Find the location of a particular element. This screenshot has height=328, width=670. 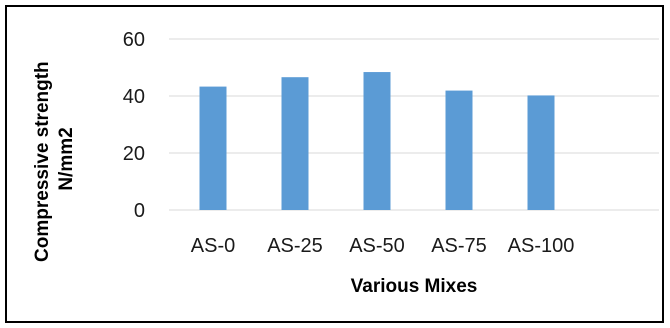

x-tick-label: AS-75 is located at coordinates (459, 246).